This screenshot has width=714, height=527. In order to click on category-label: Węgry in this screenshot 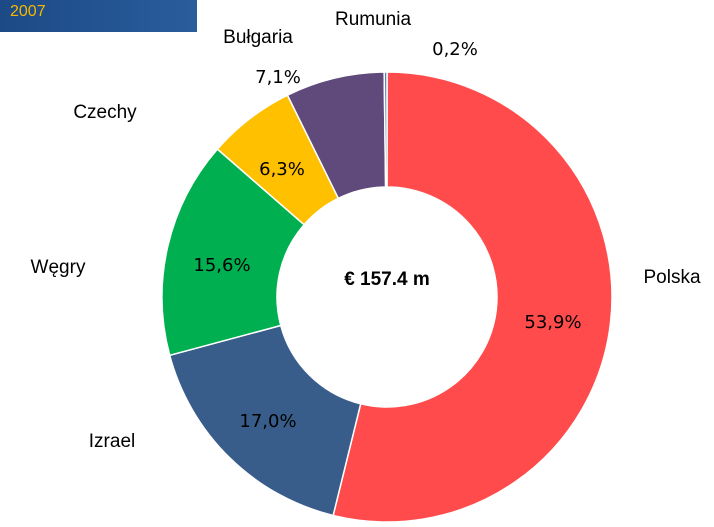, I will do `click(58, 267)`.